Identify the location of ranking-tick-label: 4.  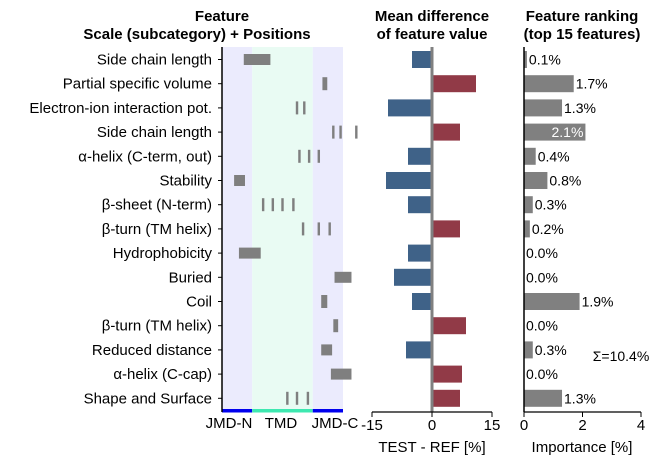
(641, 425).